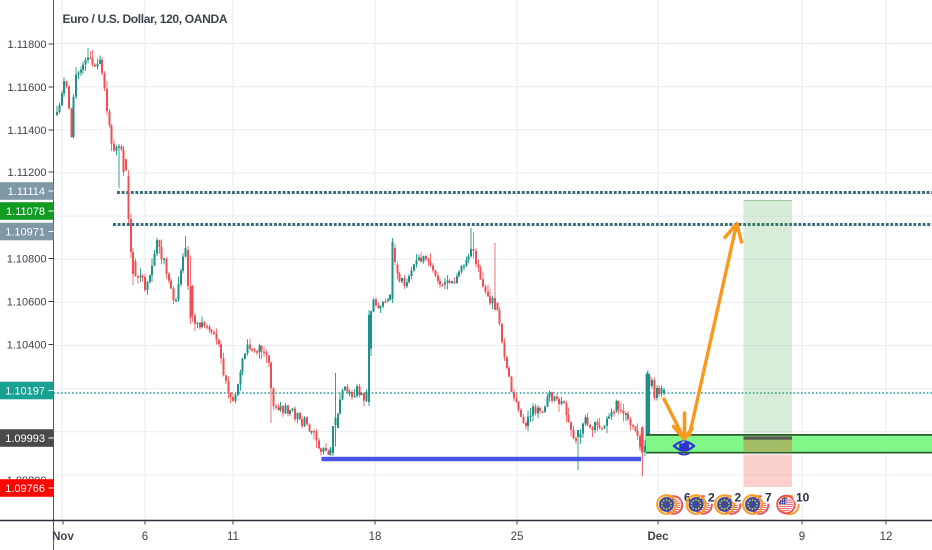 The height and width of the screenshot is (550, 932). What do you see at coordinates (233, 537) in the screenshot?
I see `svg-text: 11` at bounding box center [233, 537].